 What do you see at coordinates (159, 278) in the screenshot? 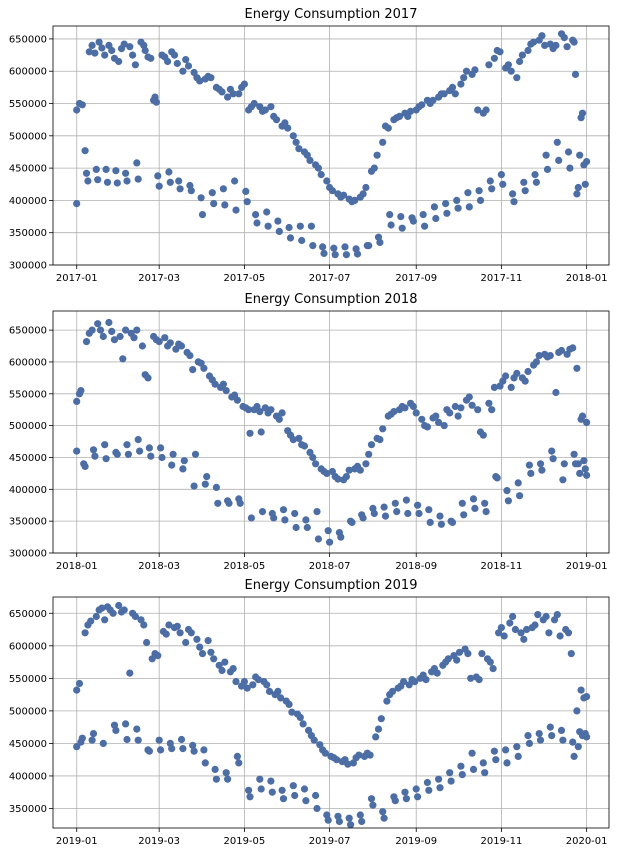
I see `x-tick-label: 2017-03` at bounding box center [159, 278].